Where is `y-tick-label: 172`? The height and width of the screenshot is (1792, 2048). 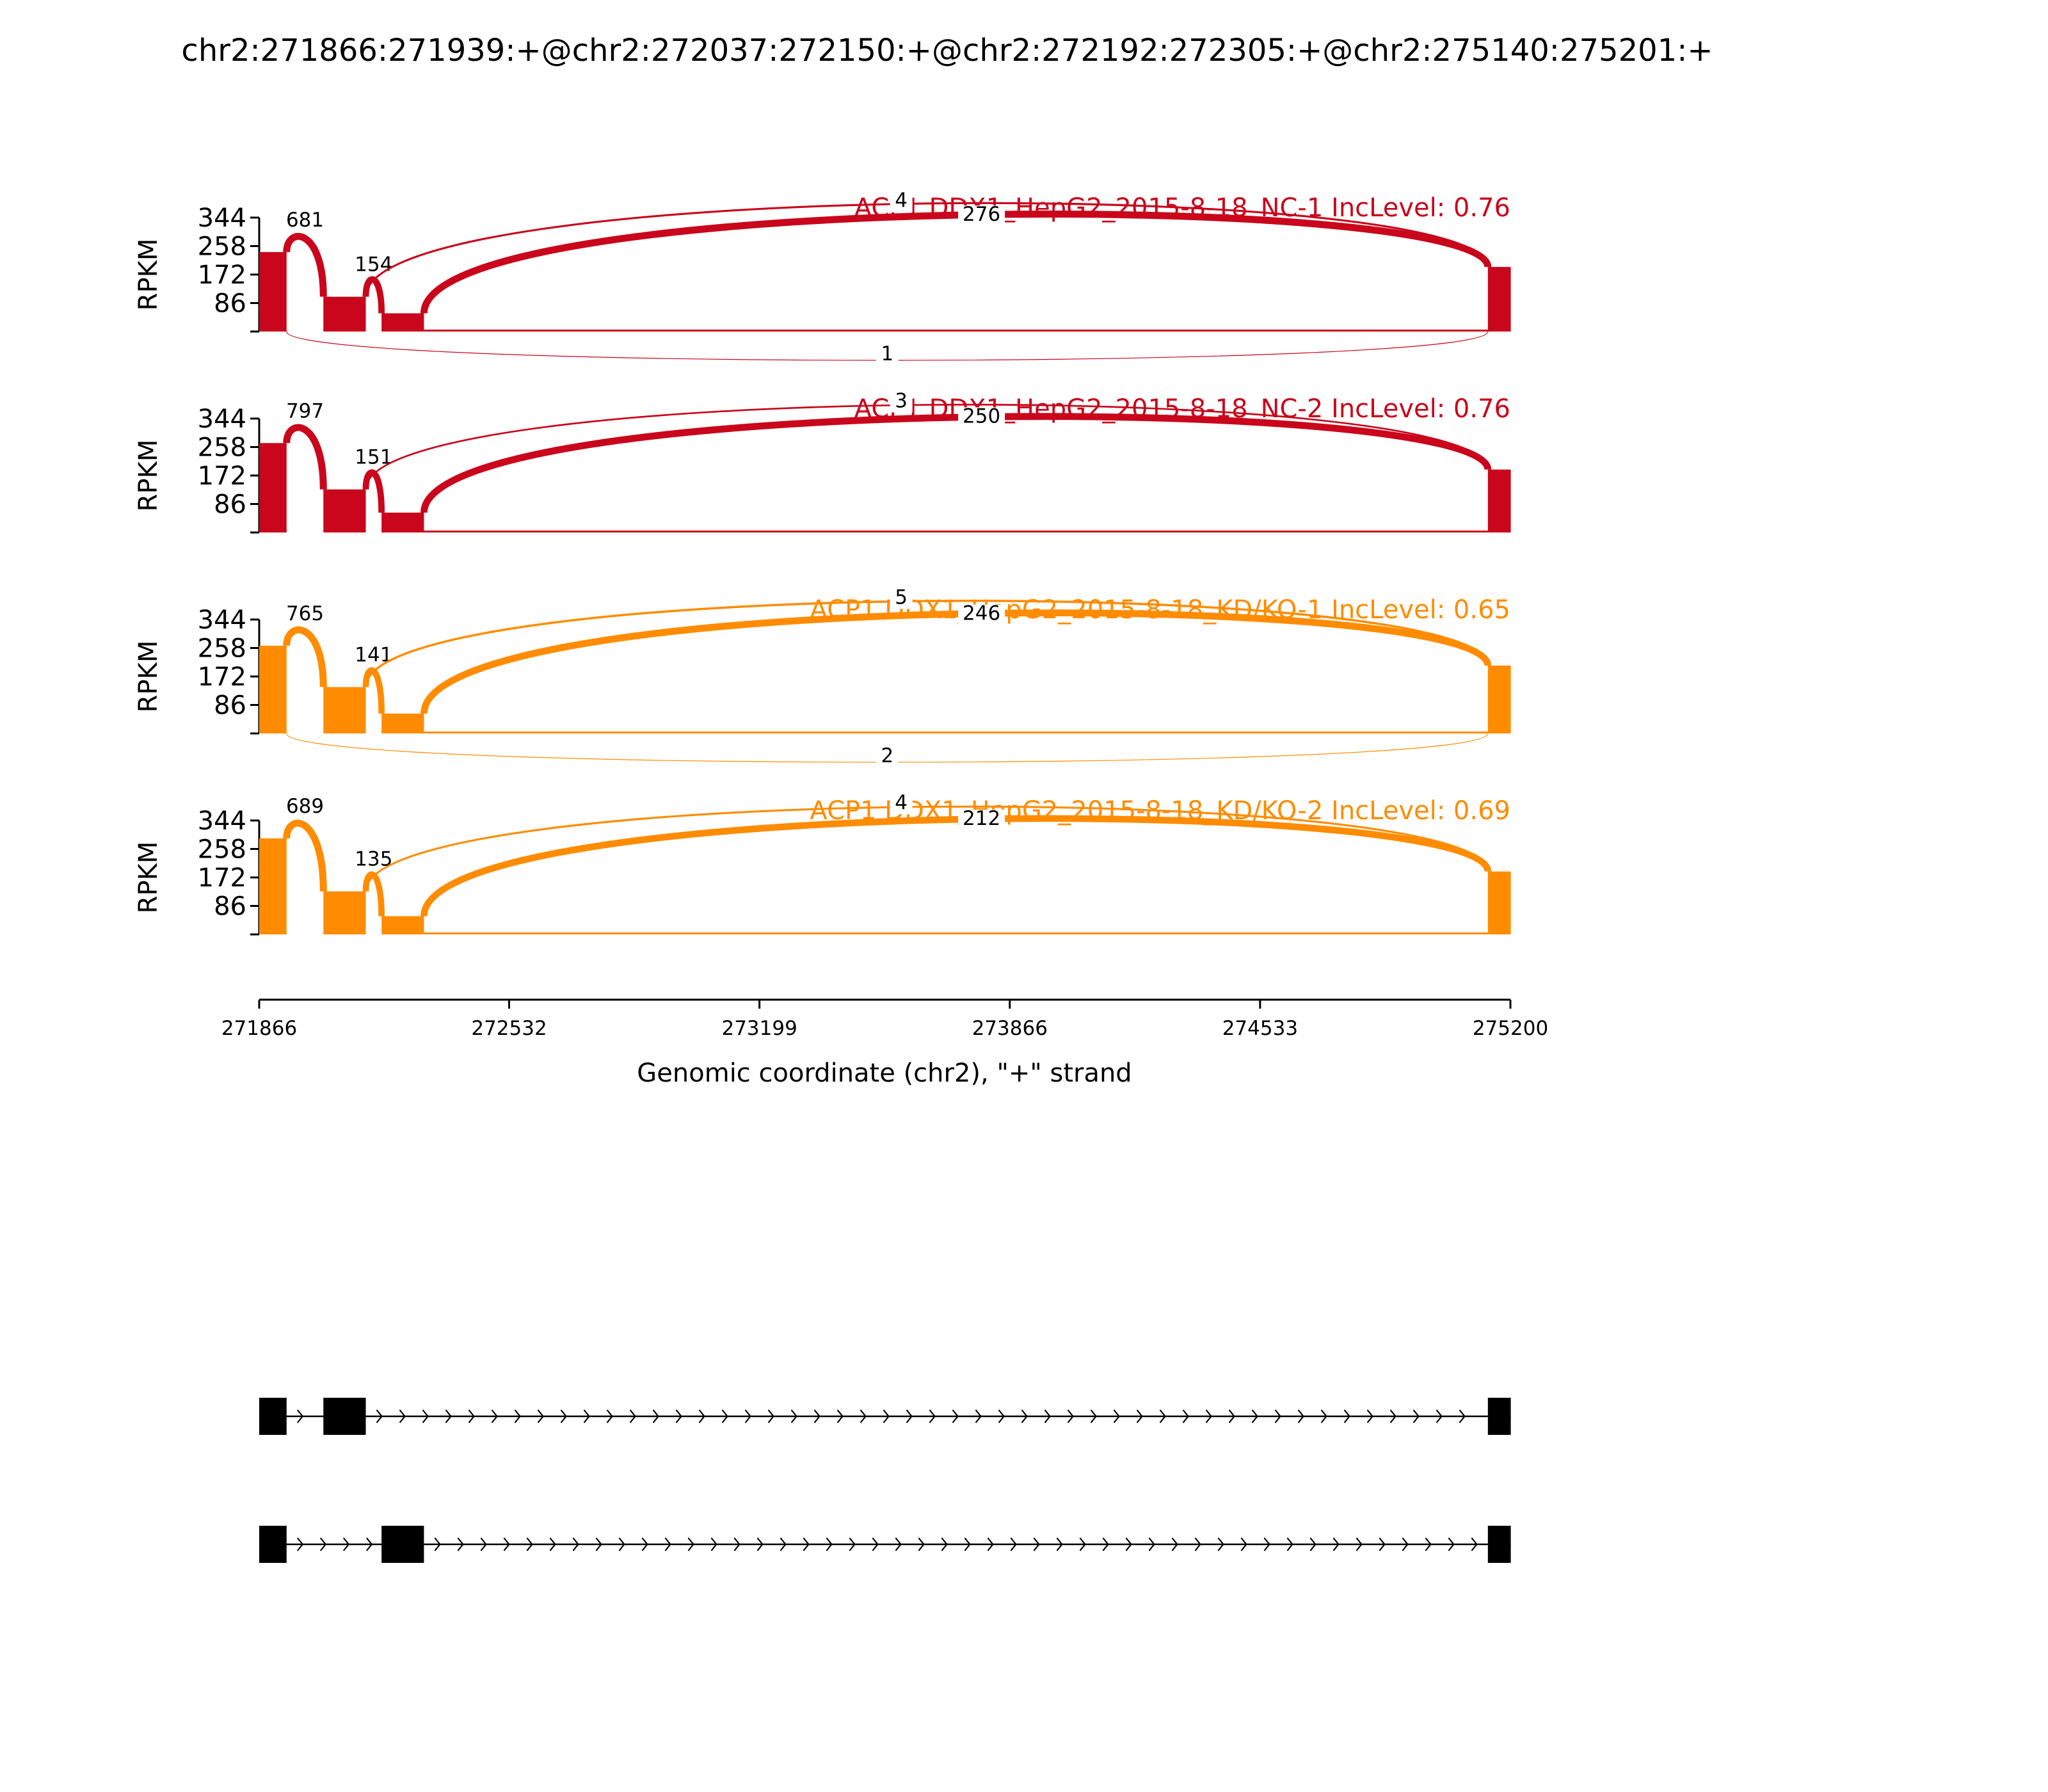 y-tick-label: 172 is located at coordinates (222, 677).